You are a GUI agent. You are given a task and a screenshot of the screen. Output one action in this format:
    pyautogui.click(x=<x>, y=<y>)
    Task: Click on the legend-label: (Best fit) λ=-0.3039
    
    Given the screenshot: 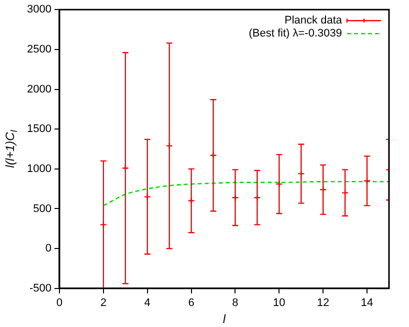 What is the action you would take?
    pyautogui.click(x=295, y=34)
    